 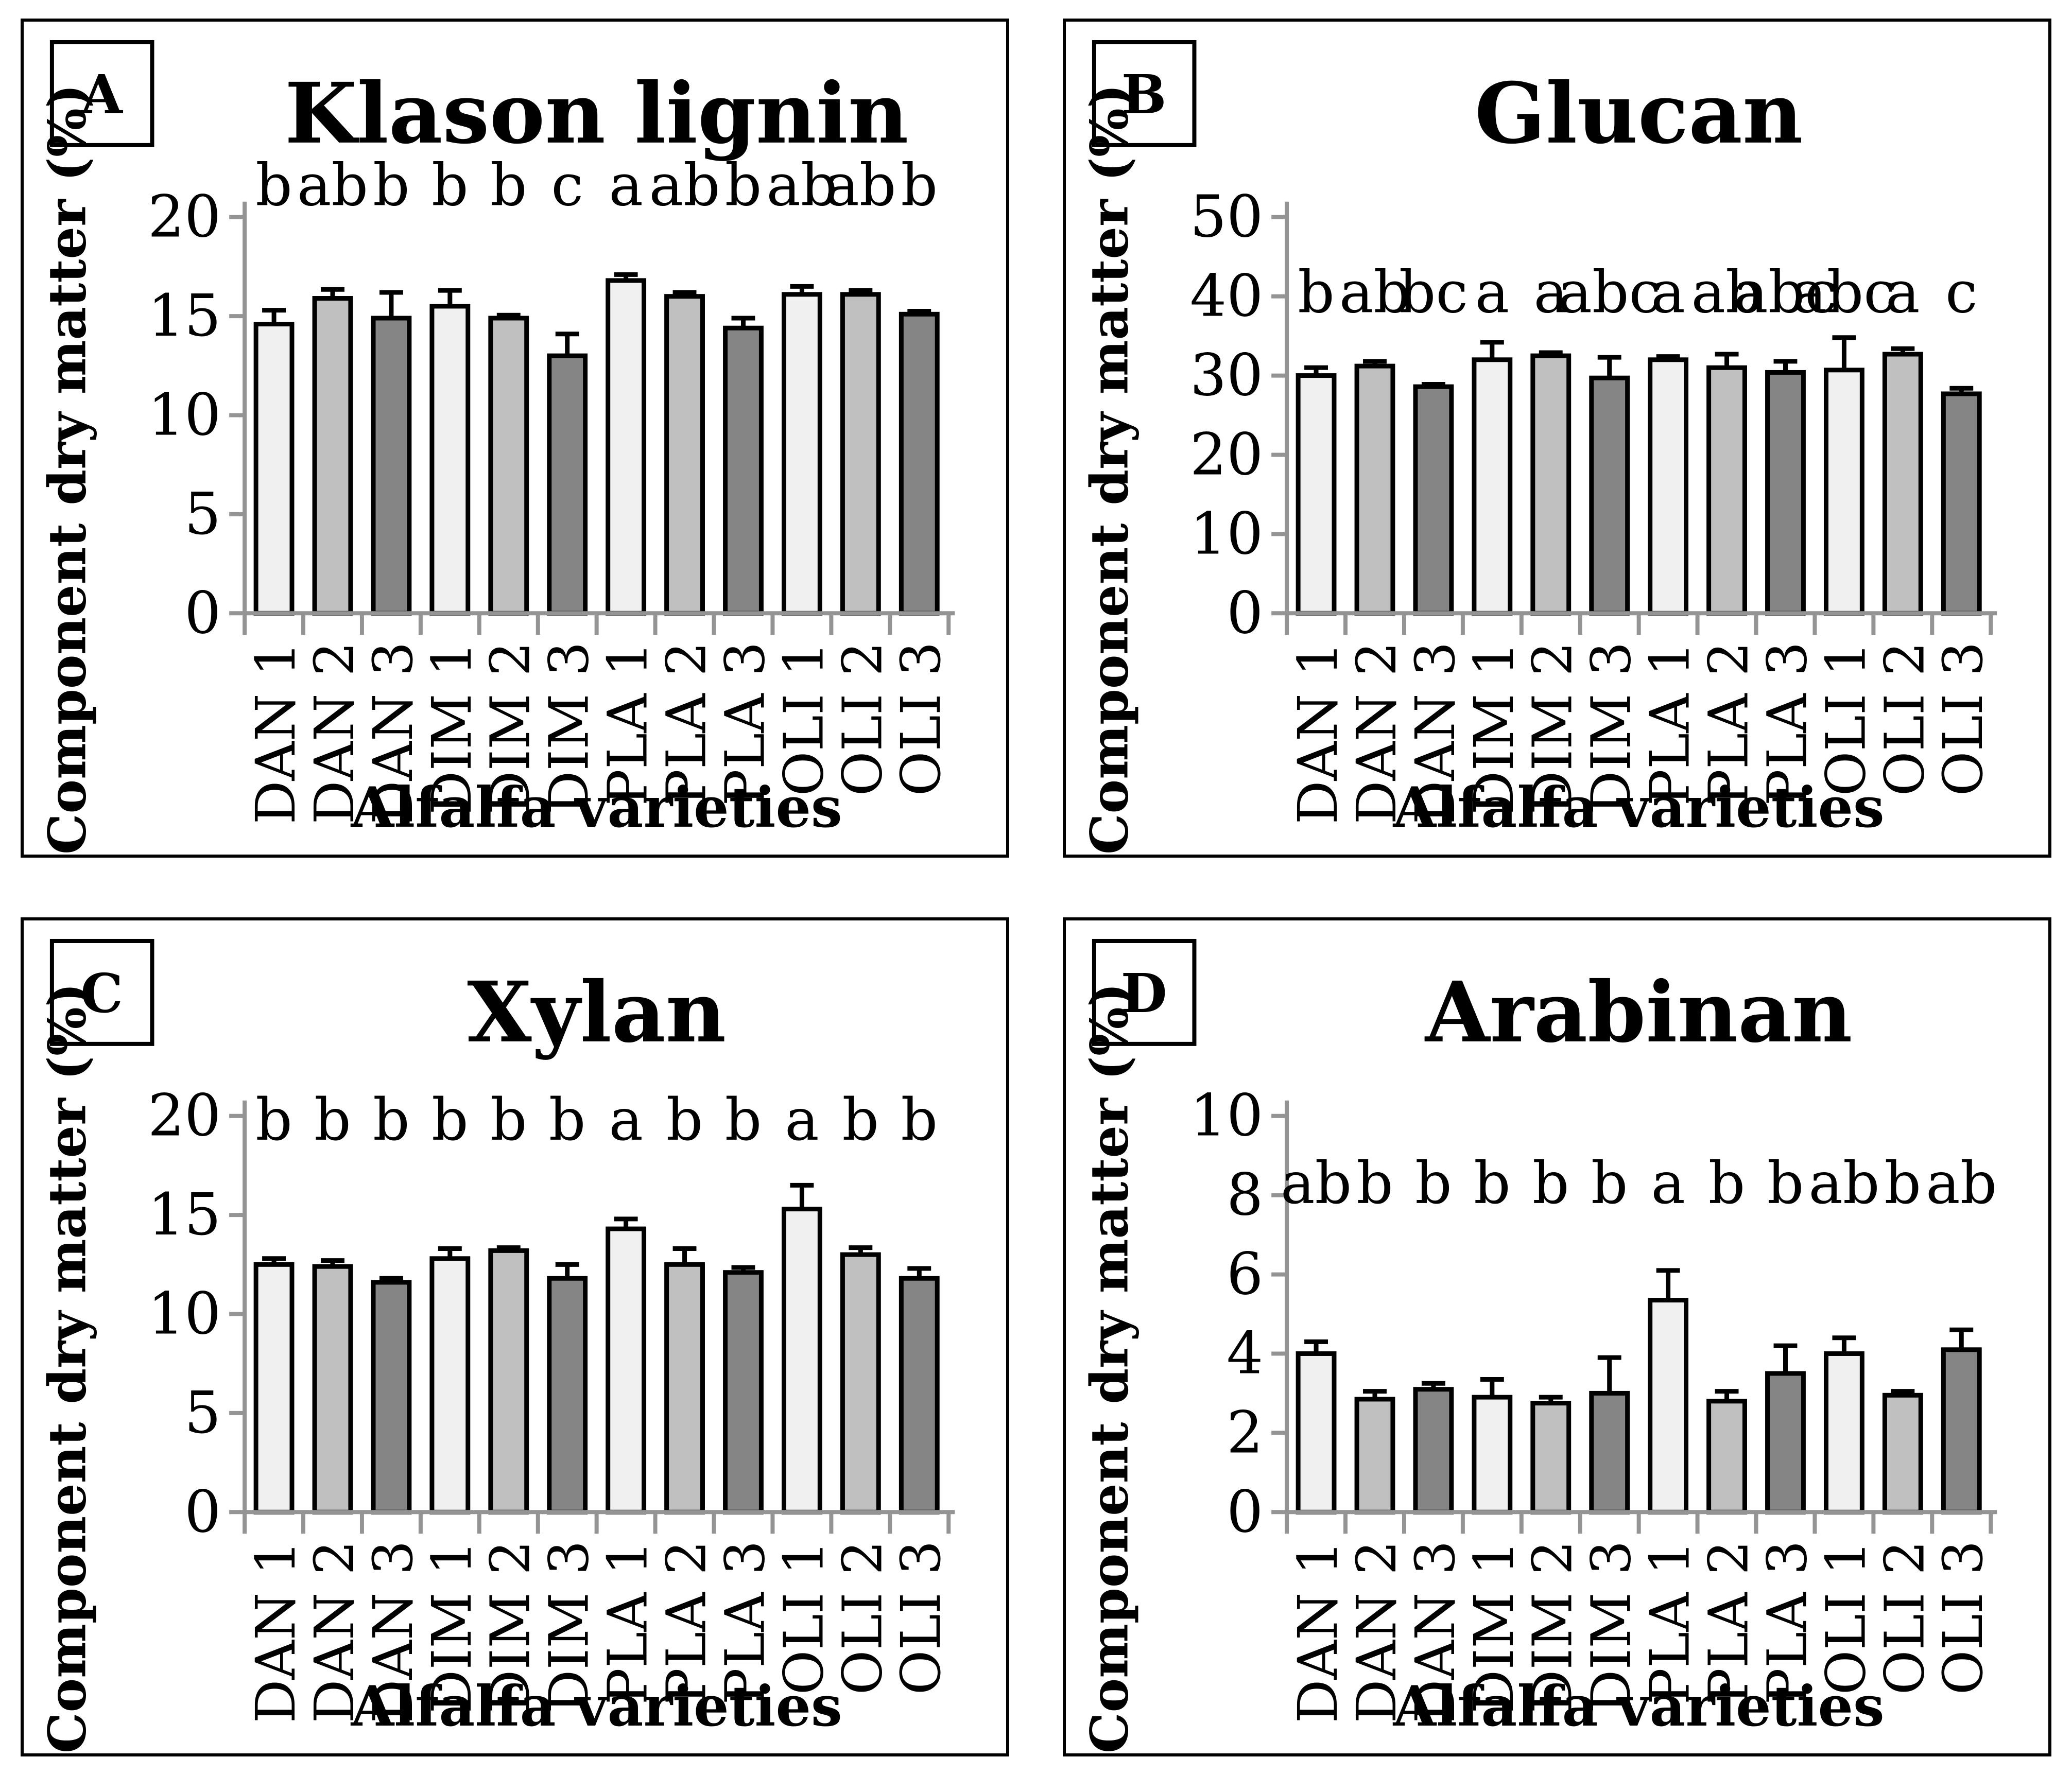 I want to click on x-category-label: DAN 1, so click(x=275, y=732).